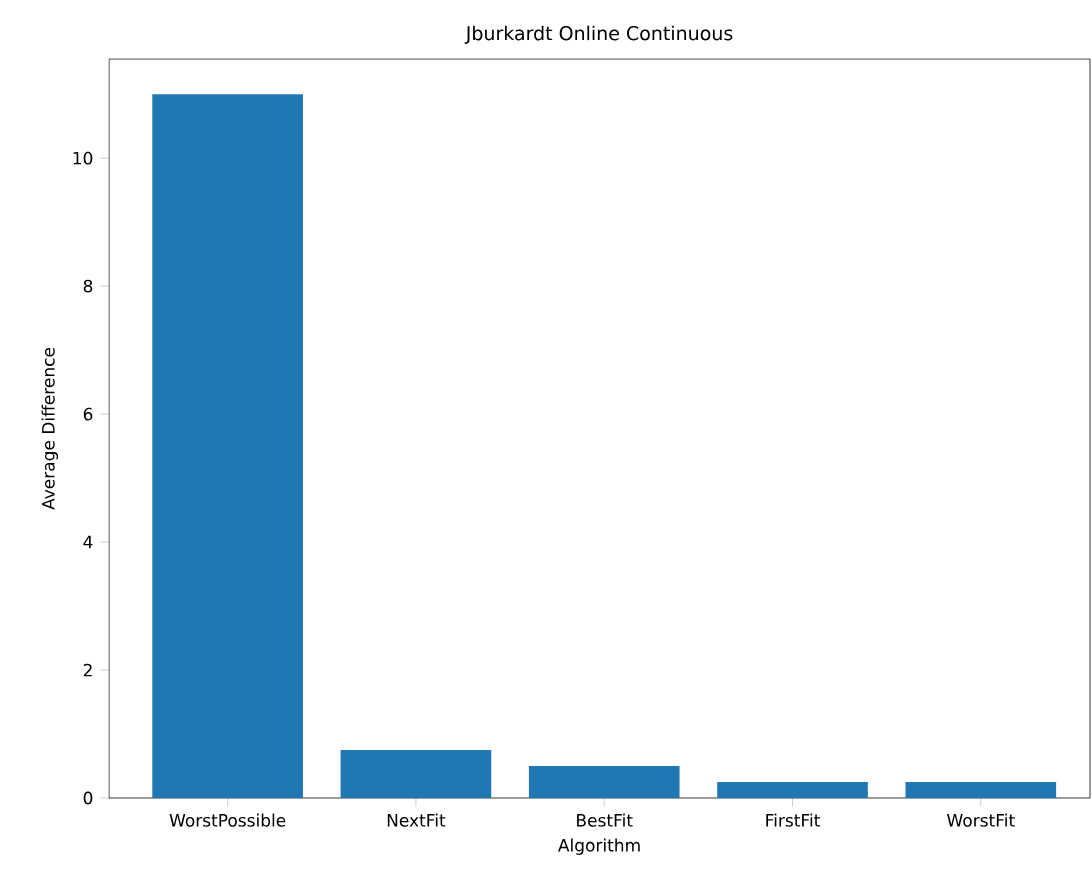 The image size is (1092, 886). What do you see at coordinates (88, 798) in the screenshot?
I see `y-tick-label: 0` at bounding box center [88, 798].